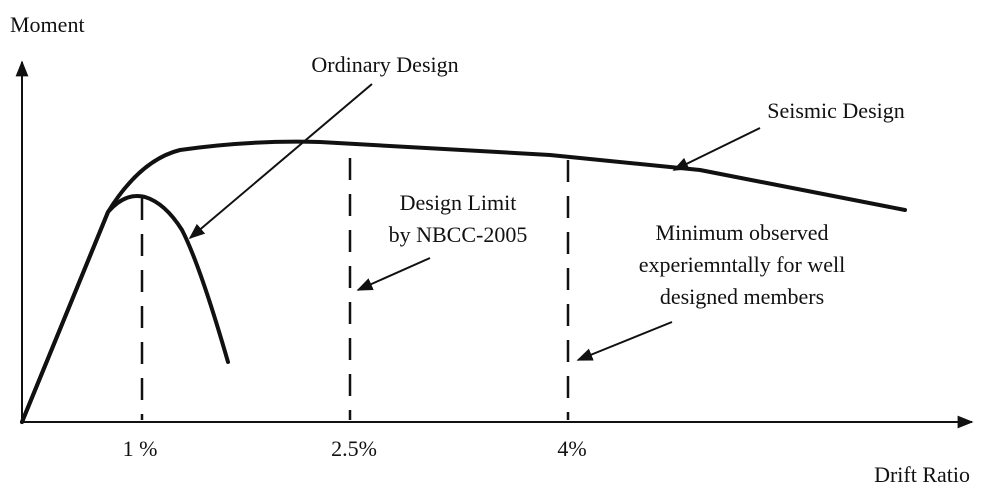 Image resolution: width=984 pixels, height=490 pixels. What do you see at coordinates (384, 64) in the screenshot?
I see `curve-label: Ordinary Design` at bounding box center [384, 64].